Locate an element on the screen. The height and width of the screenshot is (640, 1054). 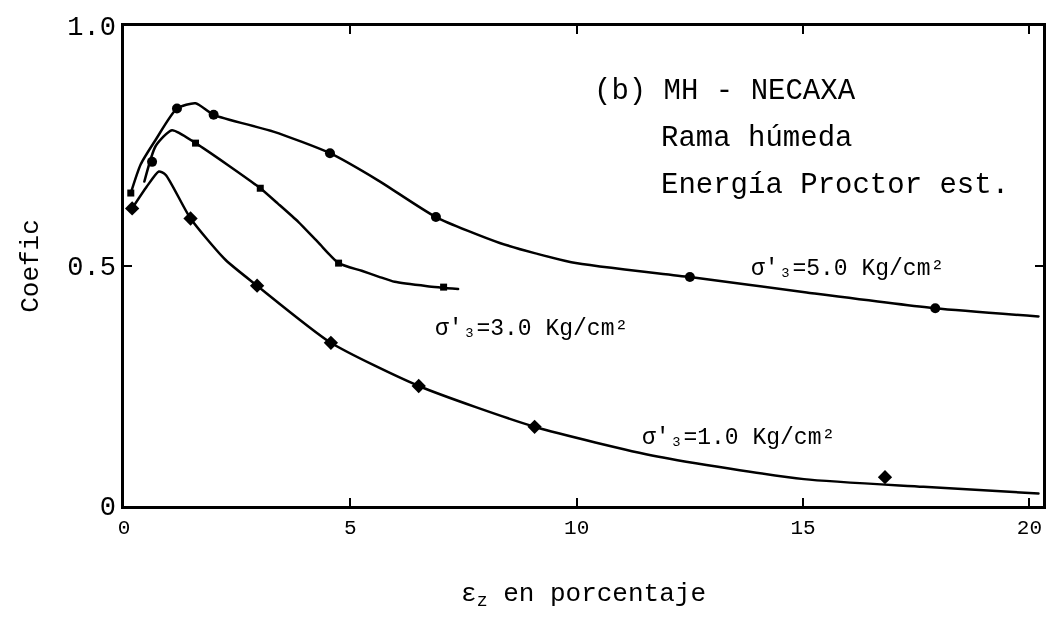
y-axis-title: Coefic is located at coordinates (30, 266).